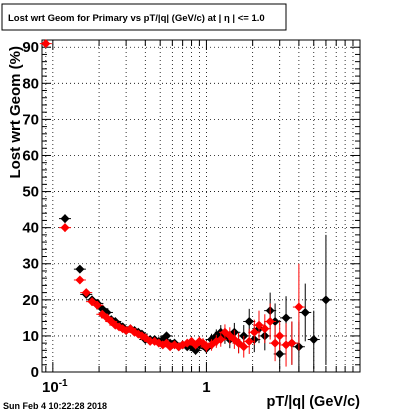 Image resolution: width=400 pixels, height=414 pixels. I want to click on y-tick-label: 0, so click(35, 372).